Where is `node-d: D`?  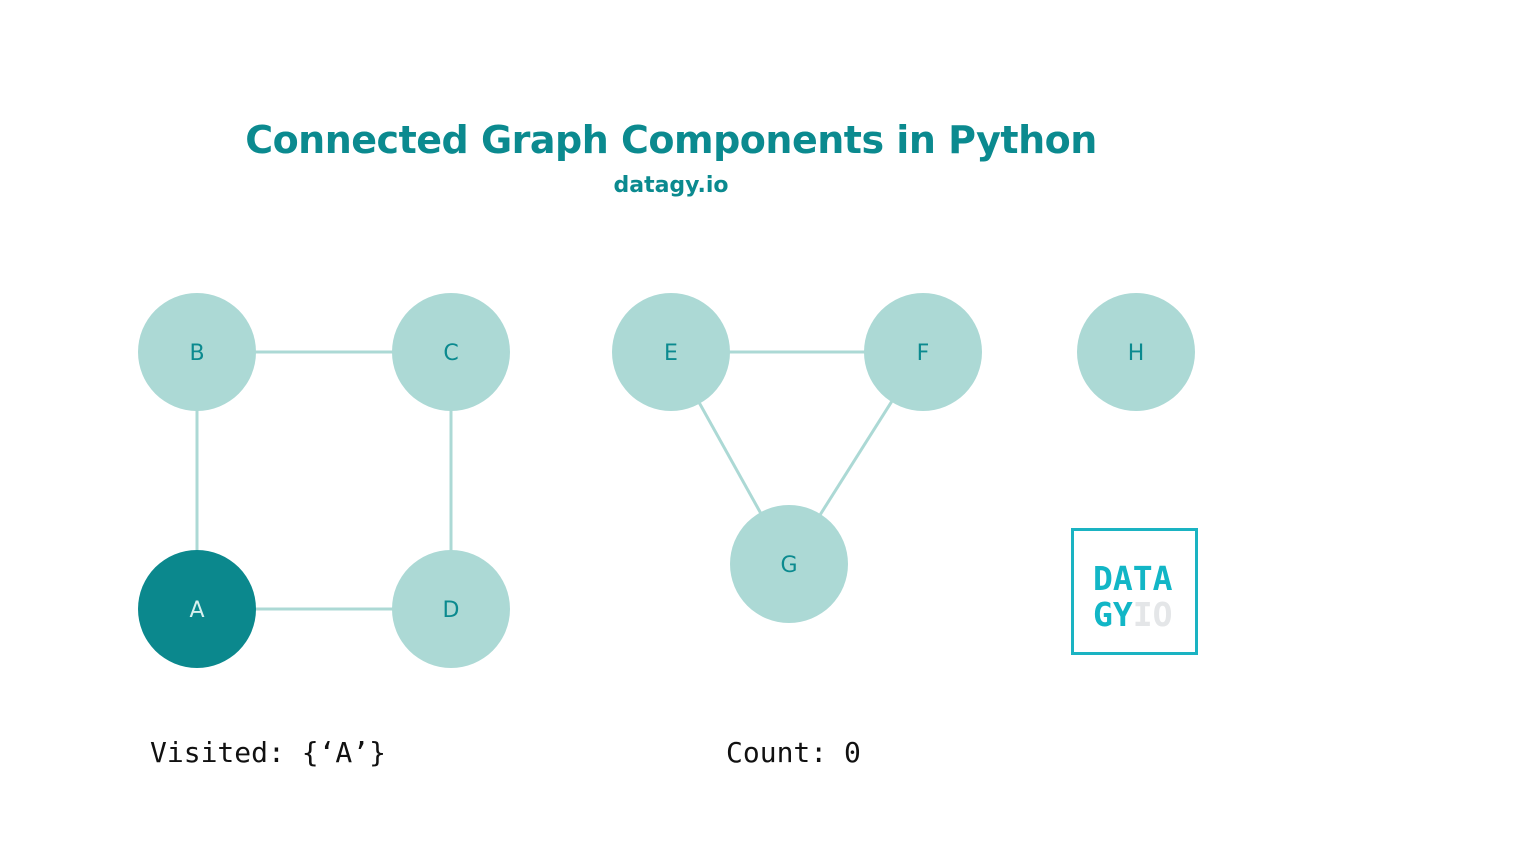
node-d: D is located at coordinates (451, 609).